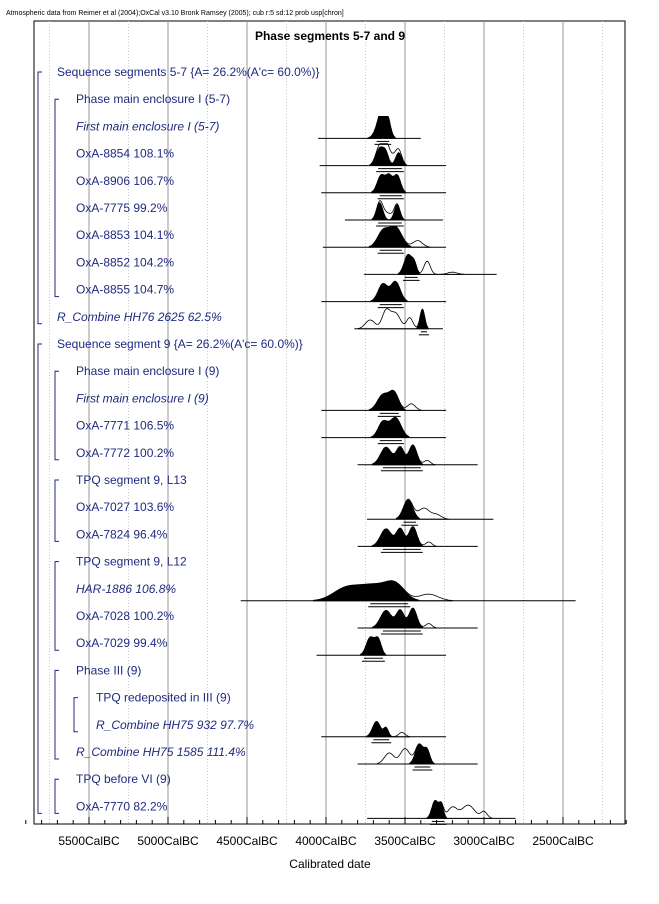  Describe the element at coordinates (122, 806) in the screenshot. I see `date-label: OxA-7770 82.2%` at that location.